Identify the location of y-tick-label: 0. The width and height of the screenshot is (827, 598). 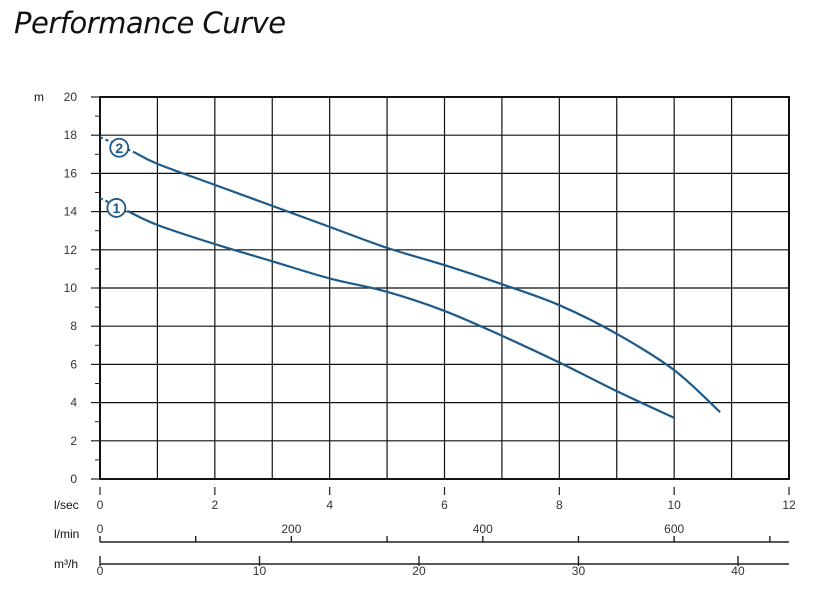
(73, 479).